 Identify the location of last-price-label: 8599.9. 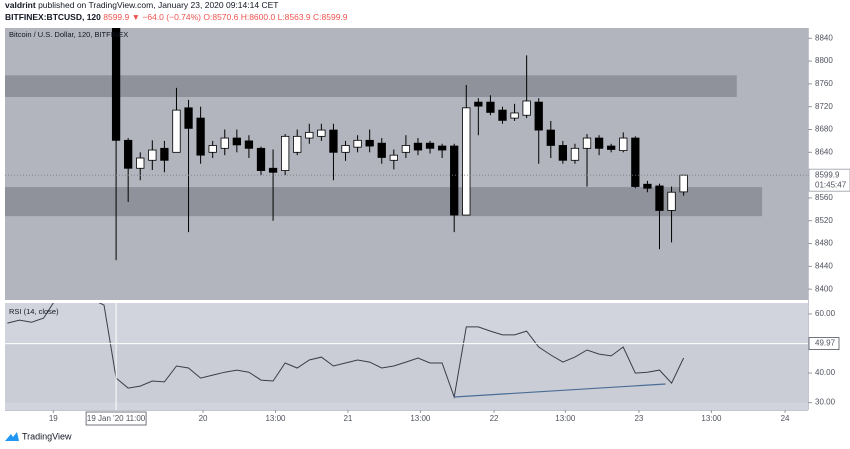
(827, 174).